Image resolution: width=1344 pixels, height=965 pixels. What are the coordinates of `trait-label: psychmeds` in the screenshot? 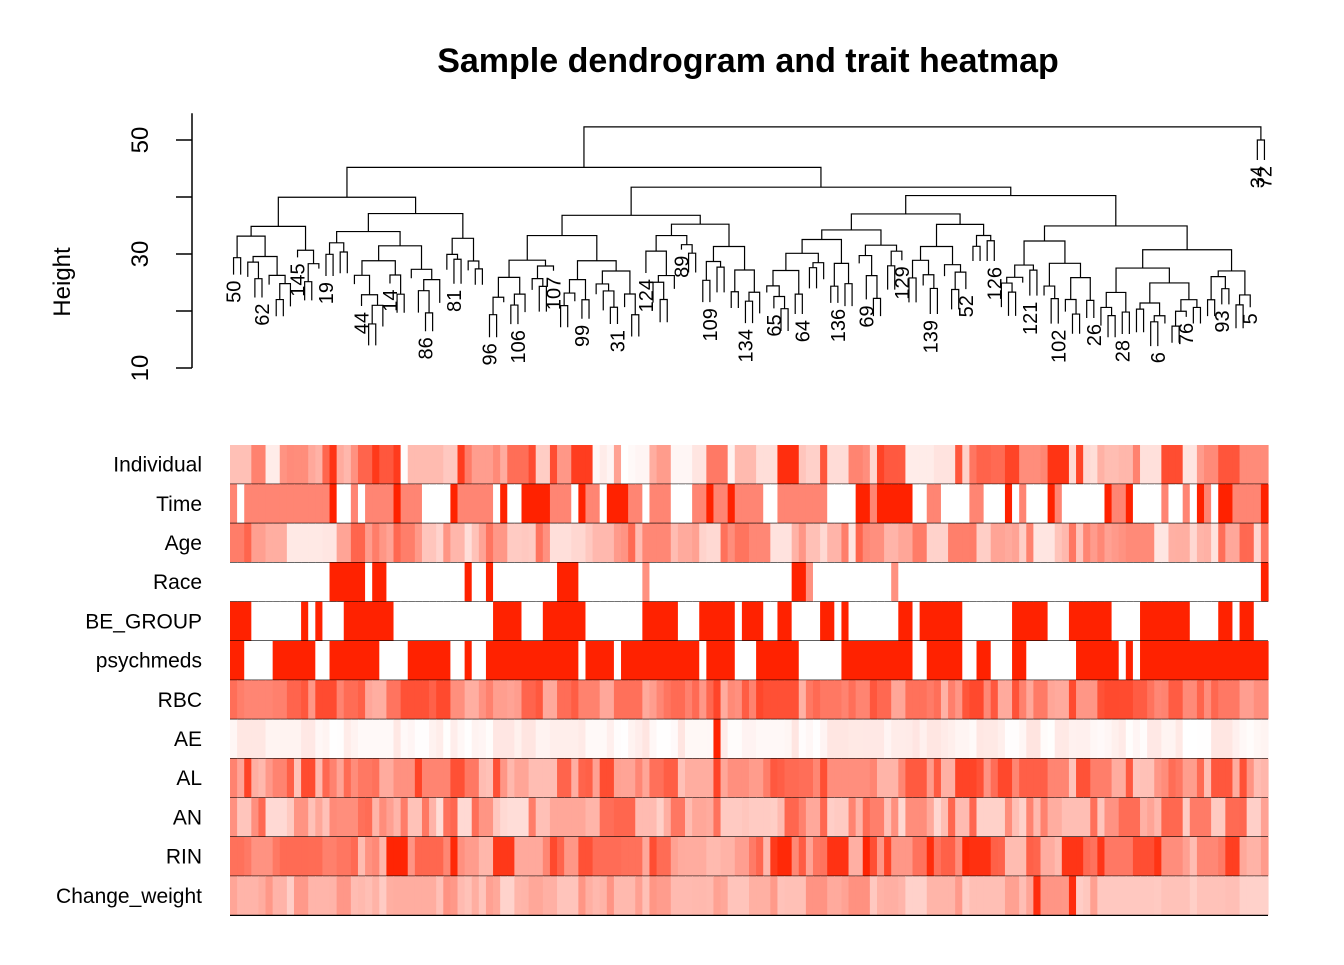 It's located at (149, 661).